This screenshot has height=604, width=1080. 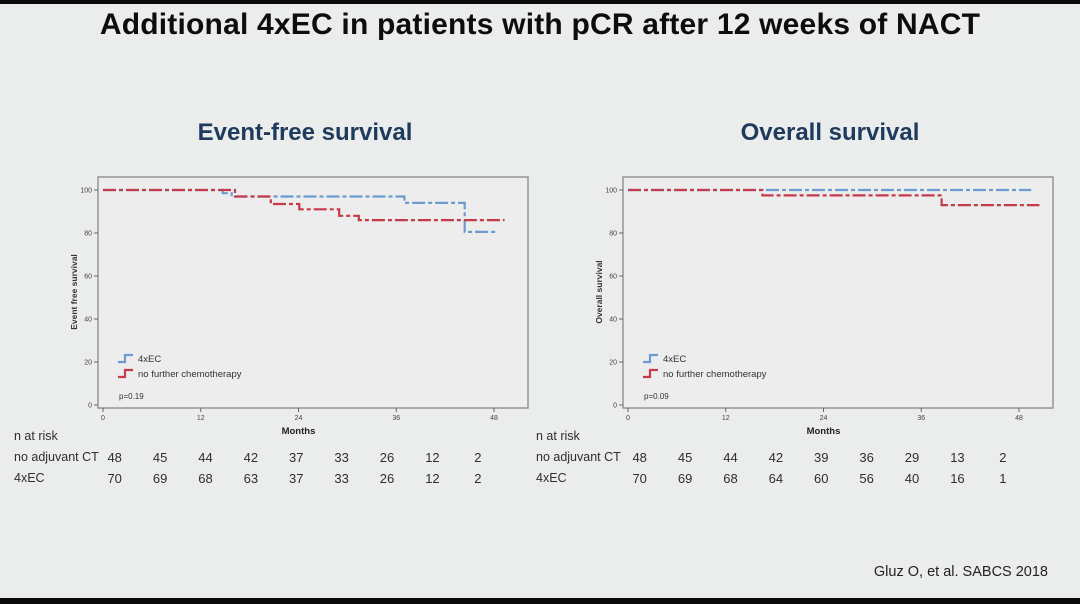 I want to click on efs-risk-table-header: n at risk, so click(x=36, y=436).